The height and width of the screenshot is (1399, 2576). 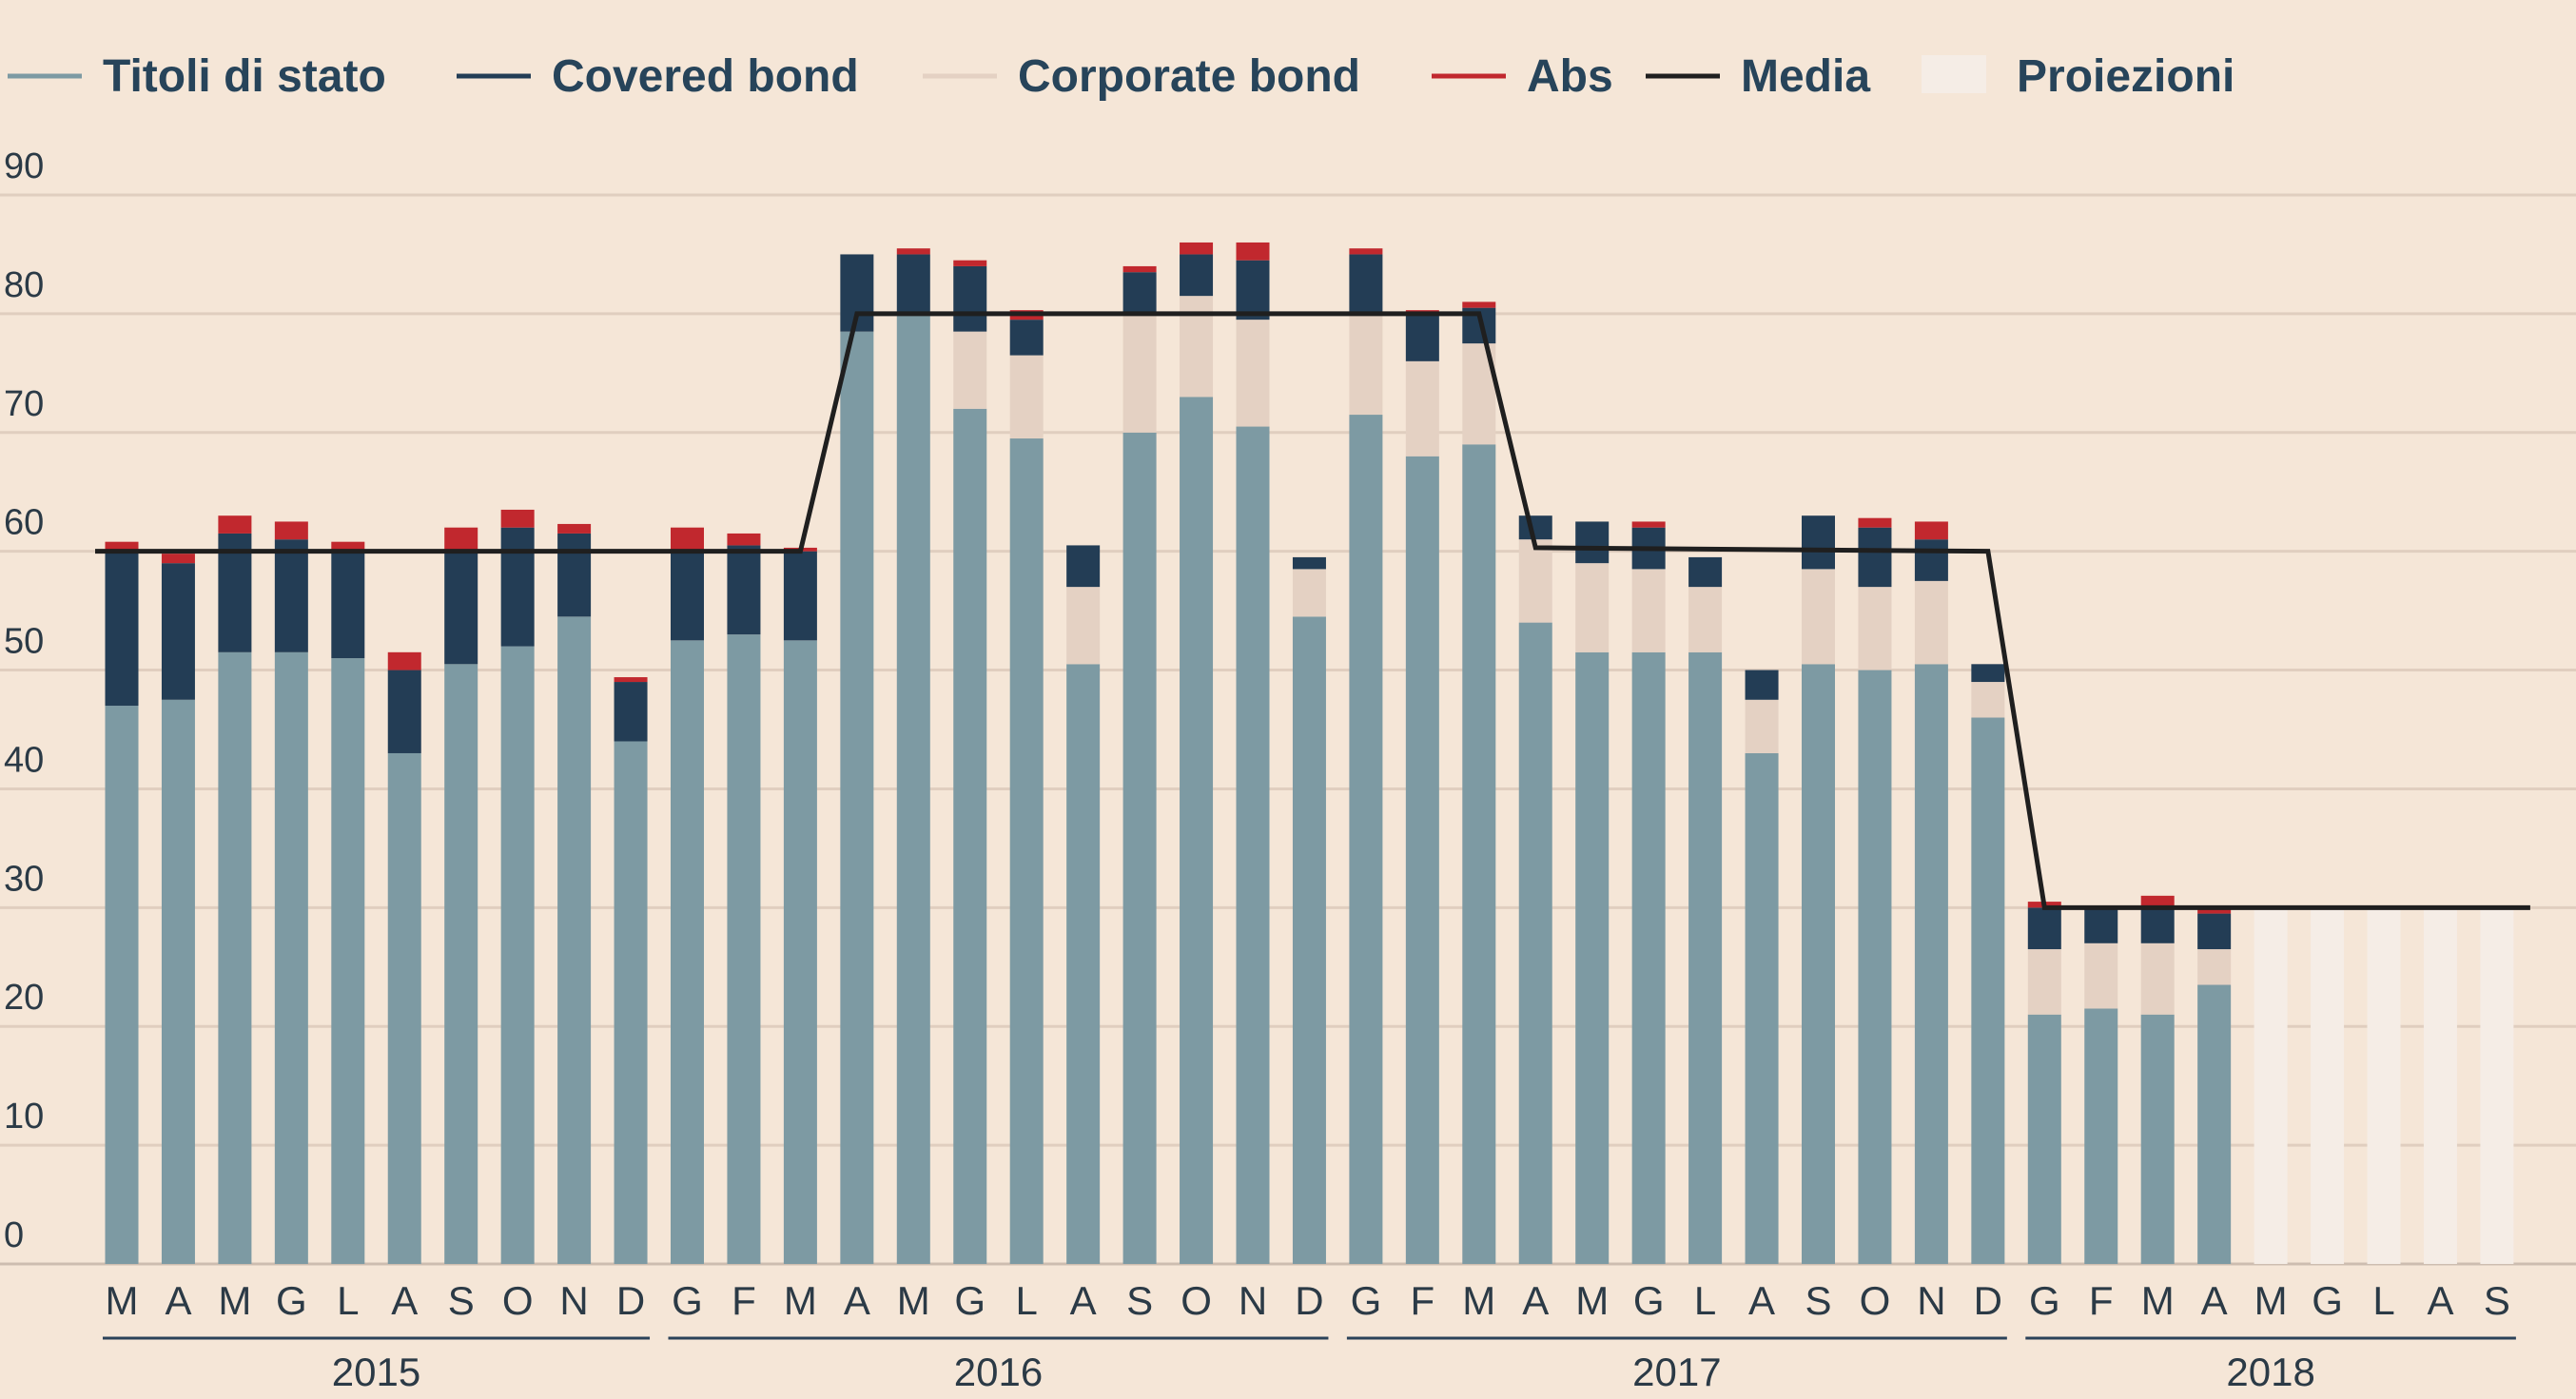 What do you see at coordinates (1806, 76) in the screenshot?
I see `legend-label: Media` at bounding box center [1806, 76].